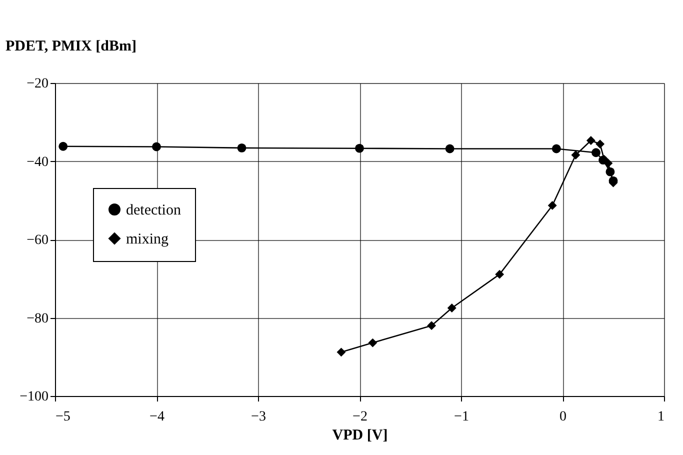 The image size is (683, 455). Describe the element at coordinates (63, 417) in the screenshot. I see `x-tick-label: −5` at that location.